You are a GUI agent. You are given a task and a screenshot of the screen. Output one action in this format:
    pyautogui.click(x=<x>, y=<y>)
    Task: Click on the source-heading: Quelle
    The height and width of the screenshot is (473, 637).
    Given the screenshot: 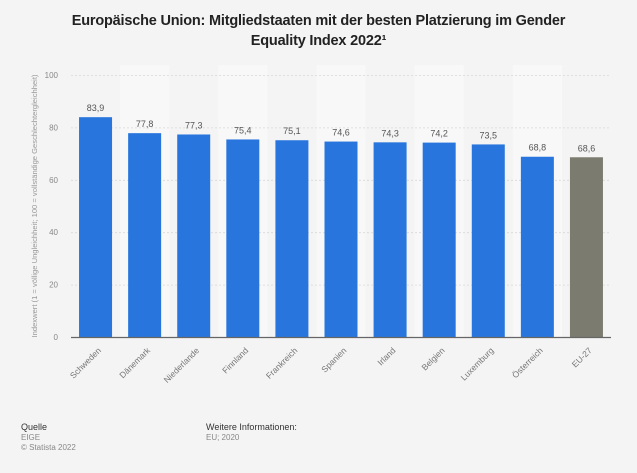 What is the action you would take?
    pyautogui.click(x=34, y=427)
    